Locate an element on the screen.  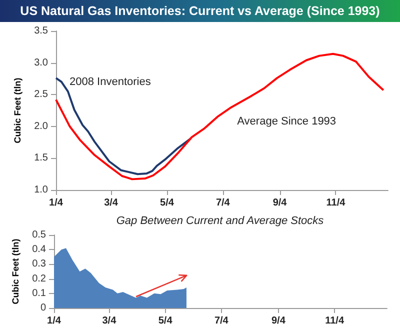
y-tick-label: 2.5 is located at coordinates (41, 94).